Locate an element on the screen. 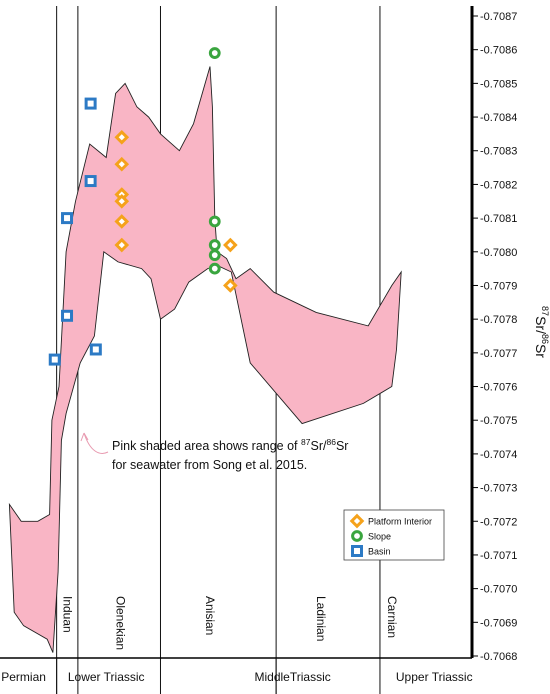 The image size is (550, 694). y-axis-title-sup1: 87 is located at coordinates (545, 311).